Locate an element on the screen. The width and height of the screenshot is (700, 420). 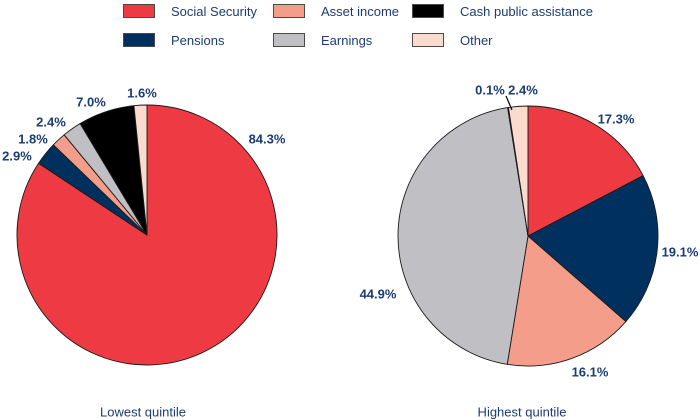
legend-swatch-other is located at coordinates (428, 40).